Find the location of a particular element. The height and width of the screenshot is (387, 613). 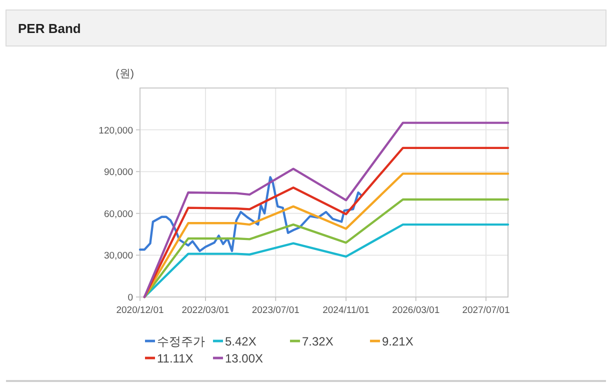

legend-label: 9.21X is located at coordinates (398, 341).